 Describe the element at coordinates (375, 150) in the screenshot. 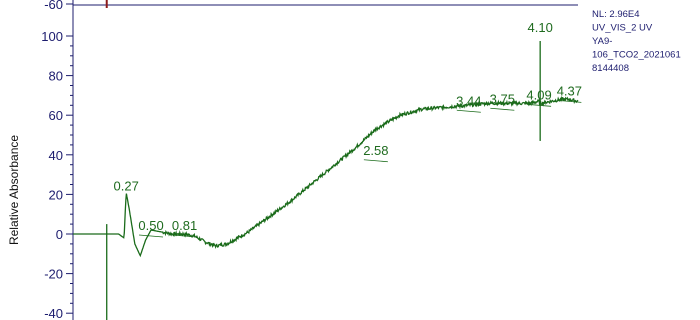

I see `peak-label: 2.58` at that location.